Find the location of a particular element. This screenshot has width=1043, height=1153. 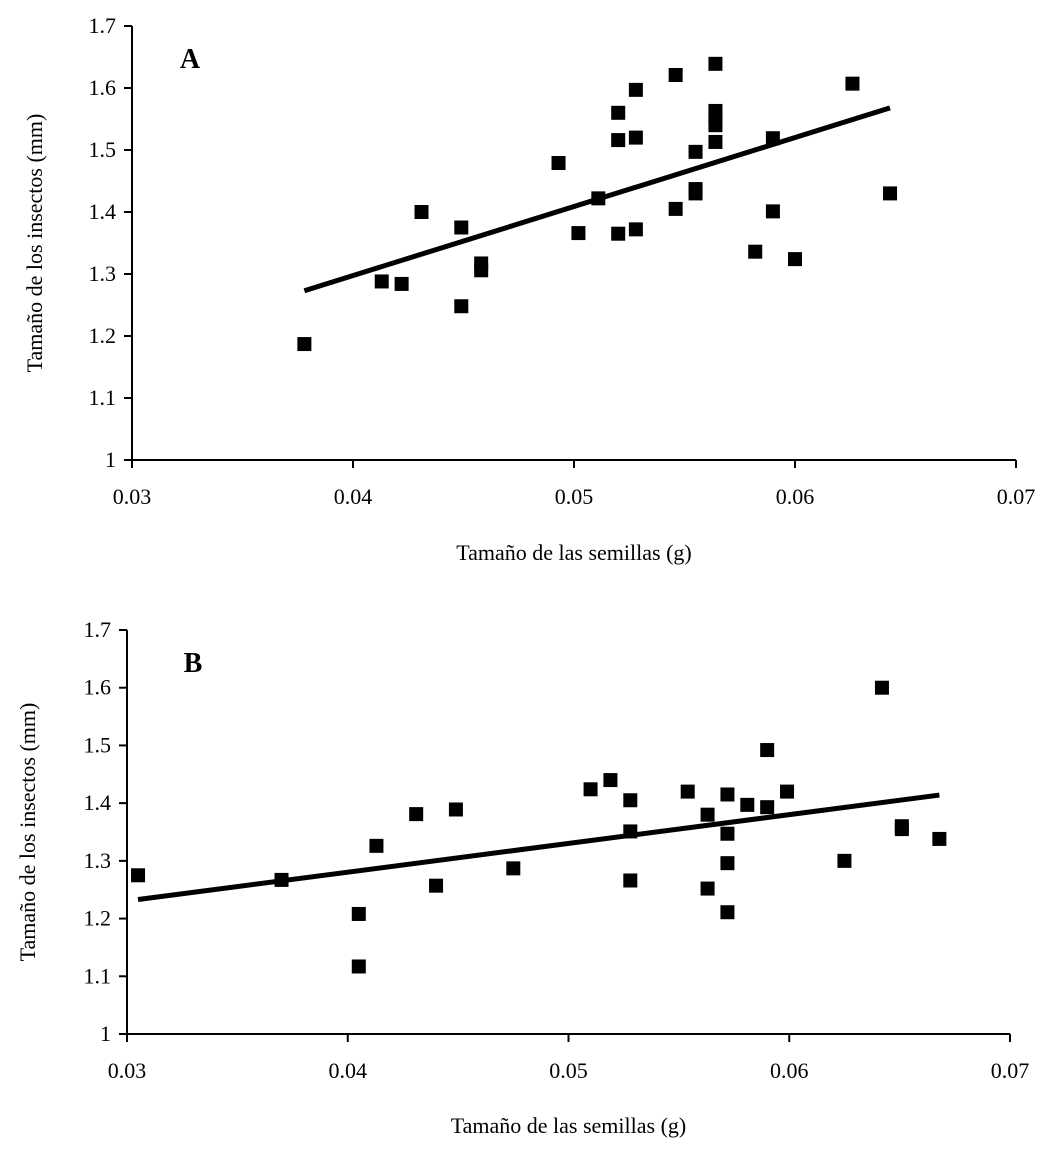

trendline is located at coordinates (538, 847).